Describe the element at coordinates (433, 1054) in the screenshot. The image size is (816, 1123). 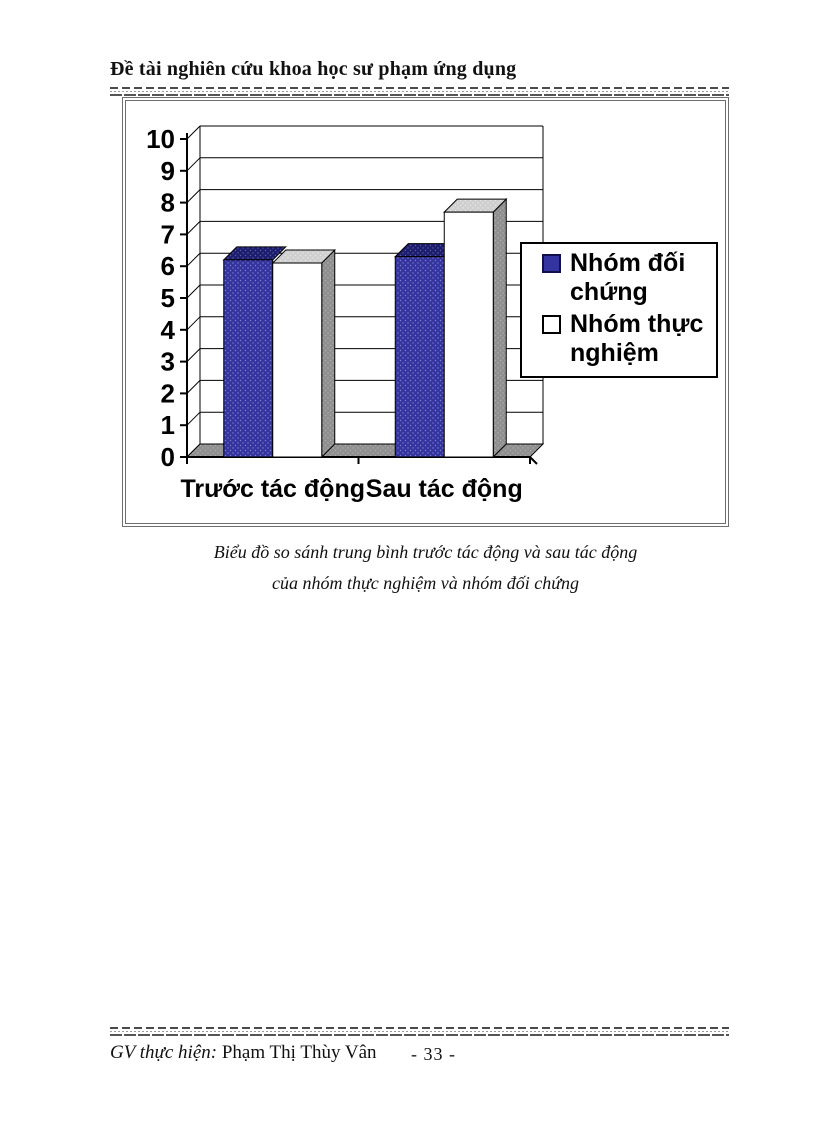
I see `page-number: - 33 -` at that location.